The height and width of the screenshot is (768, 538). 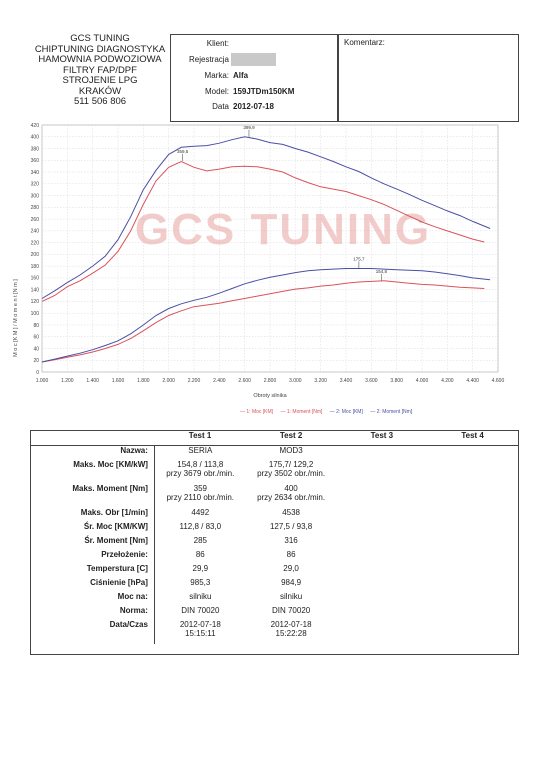 What do you see at coordinates (255, 46) in the screenshot?
I see `client-row: Klient:` at bounding box center [255, 46].